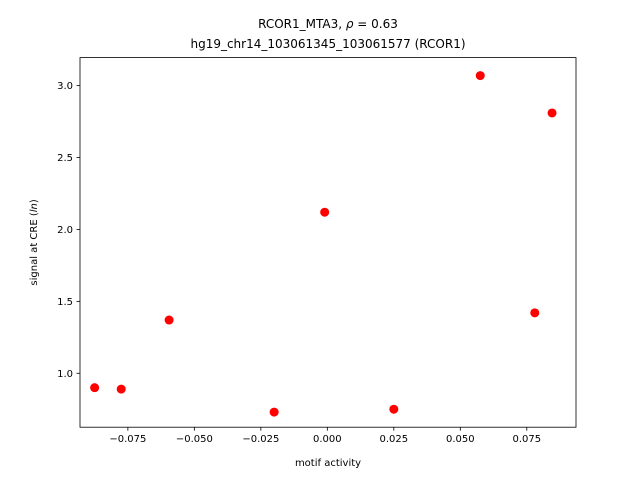 The width and height of the screenshot is (640, 480). Describe the element at coordinates (327, 439) in the screenshot. I see `x-tick-label: 0.000` at that location.